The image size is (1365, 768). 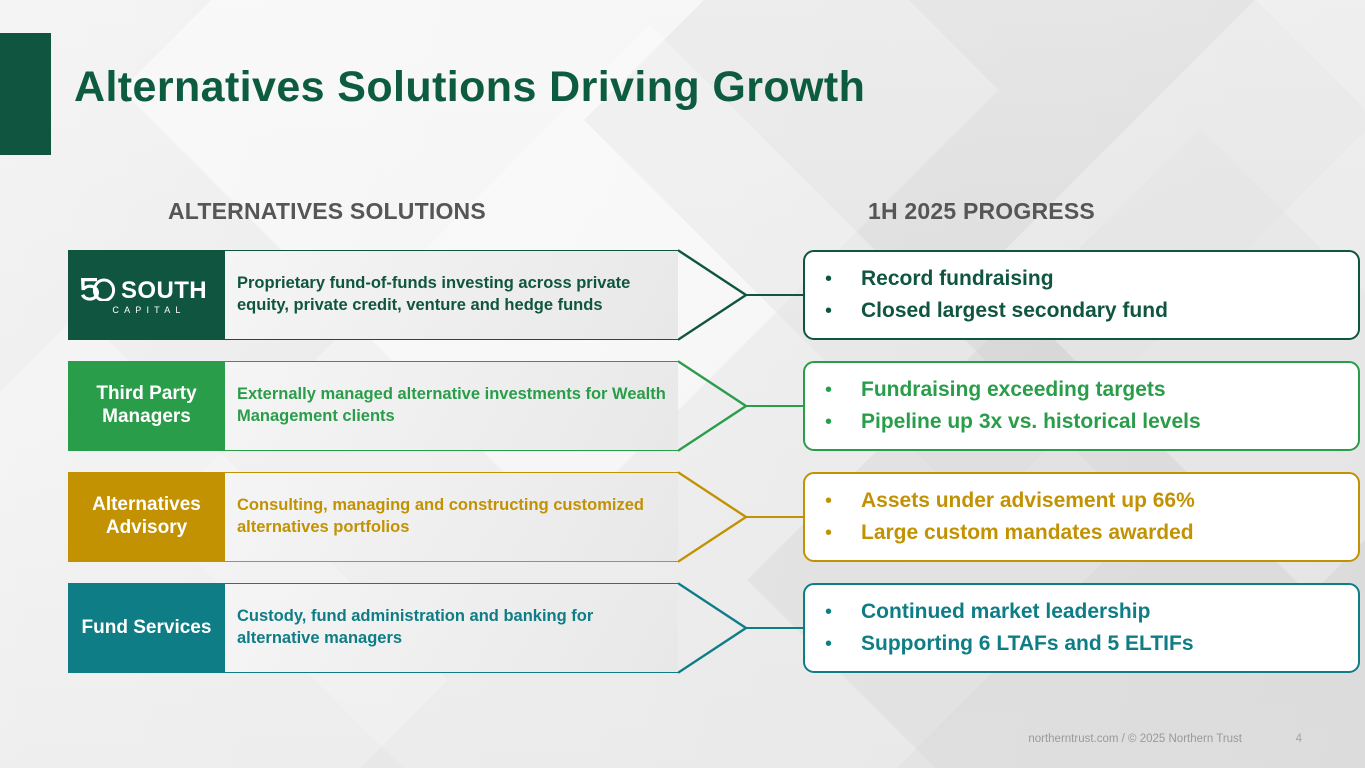 What do you see at coordinates (146, 628) in the screenshot?
I see `solution-label: Fund Services` at bounding box center [146, 628].